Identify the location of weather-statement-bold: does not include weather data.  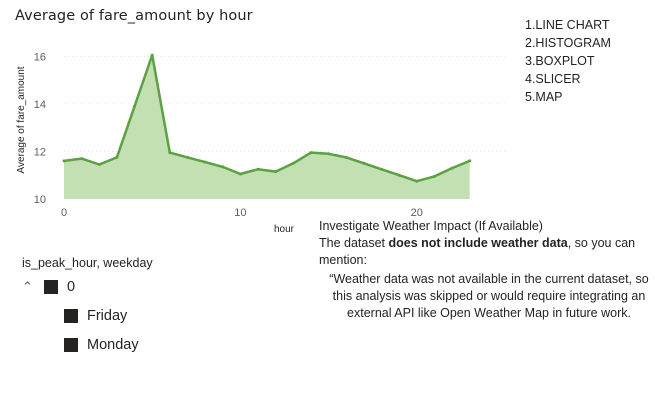
(478, 243).